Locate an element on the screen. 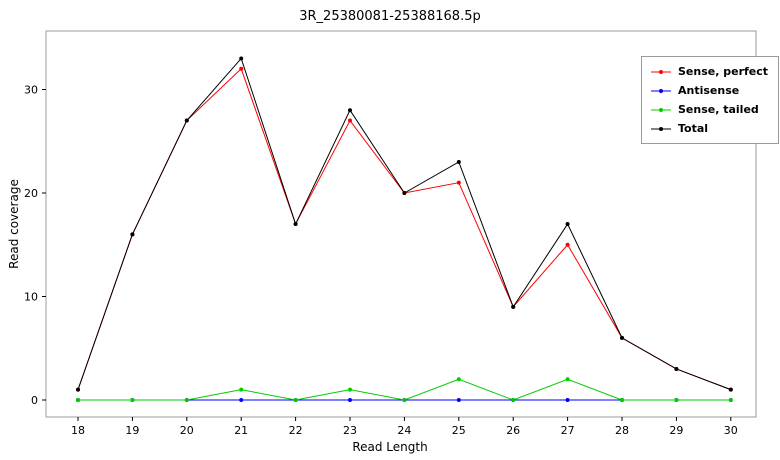 This screenshot has height=460, width=780. y-tick-label: 0 is located at coordinates (34, 400).